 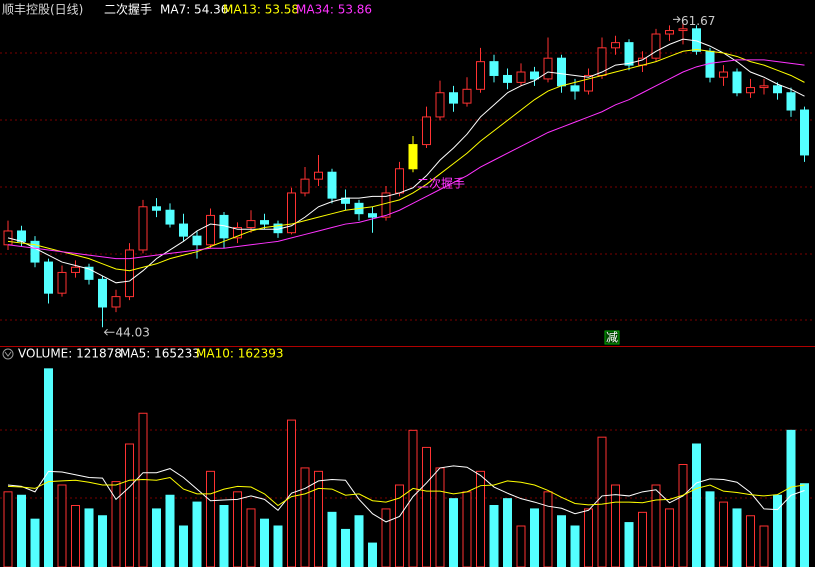 I want to click on high-label: 61.67, so click(x=698, y=21).